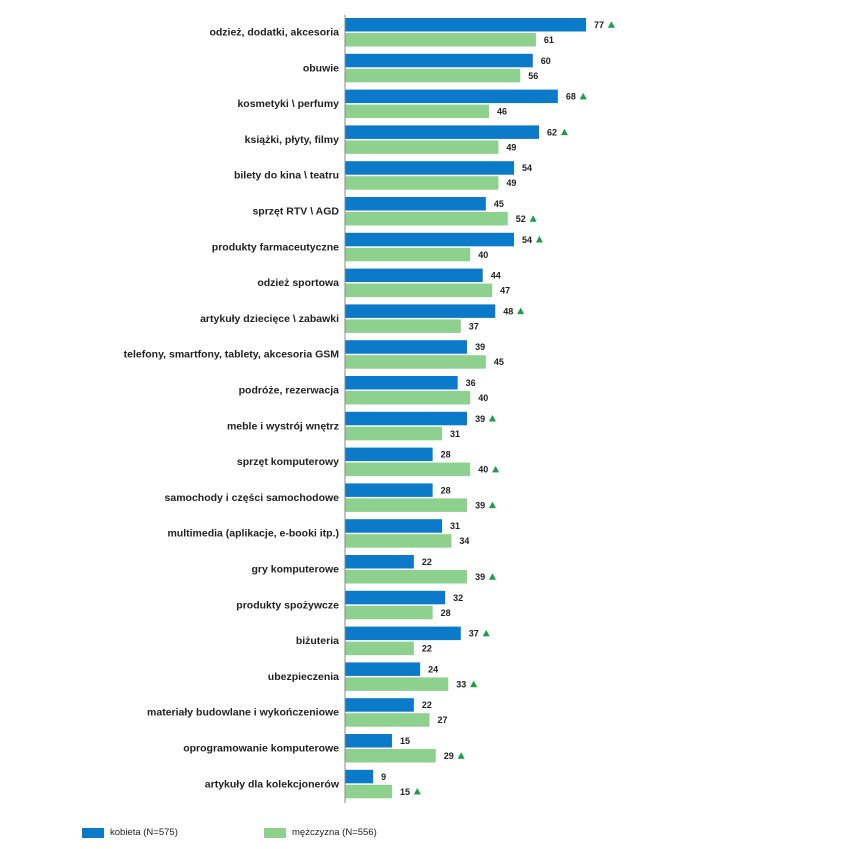  I want to click on data-label: 34, so click(464, 541).